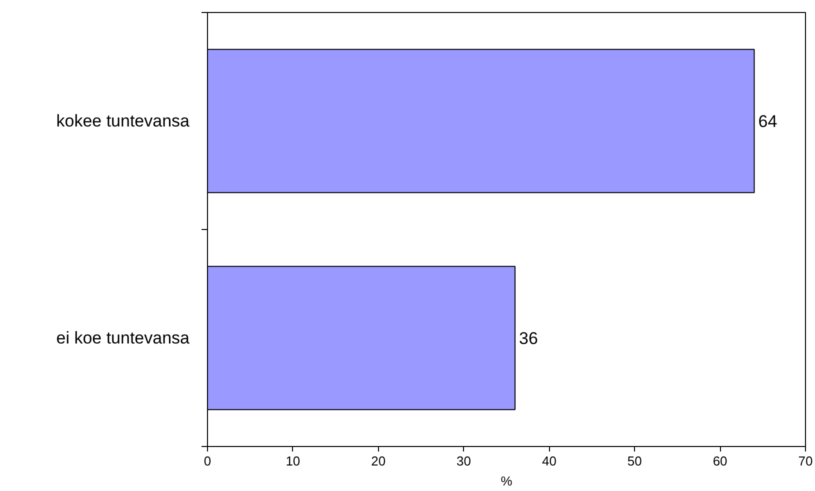 The height and width of the screenshot is (491, 815). What do you see at coordinates (634, 461) in the screenshot?
I see `x-tick-label: 50` at bounding box center [634, 461].